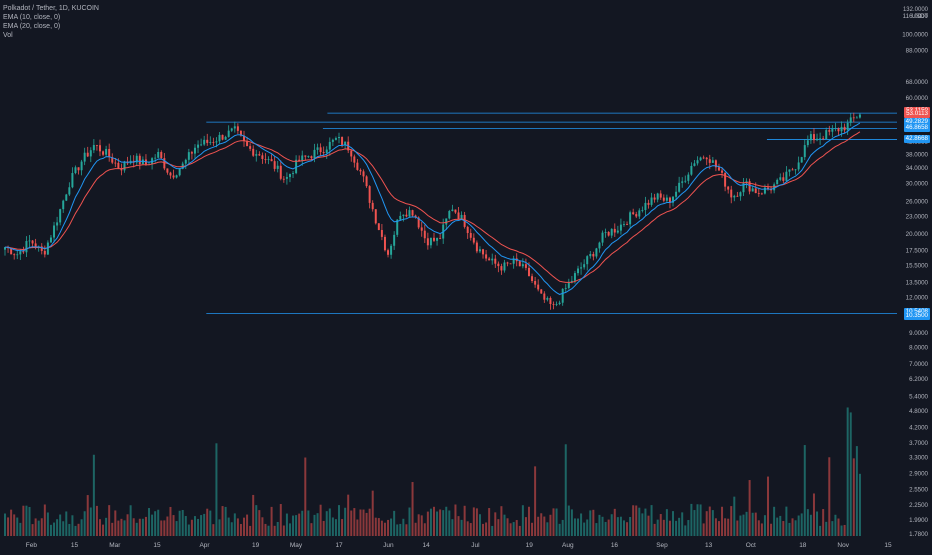 Image resolution: width=932 pixels, height=555 pixels. Describe the element at coordinates (917, 266) in the screenshot. I see `y-tick-label: 15.5000` at that location.